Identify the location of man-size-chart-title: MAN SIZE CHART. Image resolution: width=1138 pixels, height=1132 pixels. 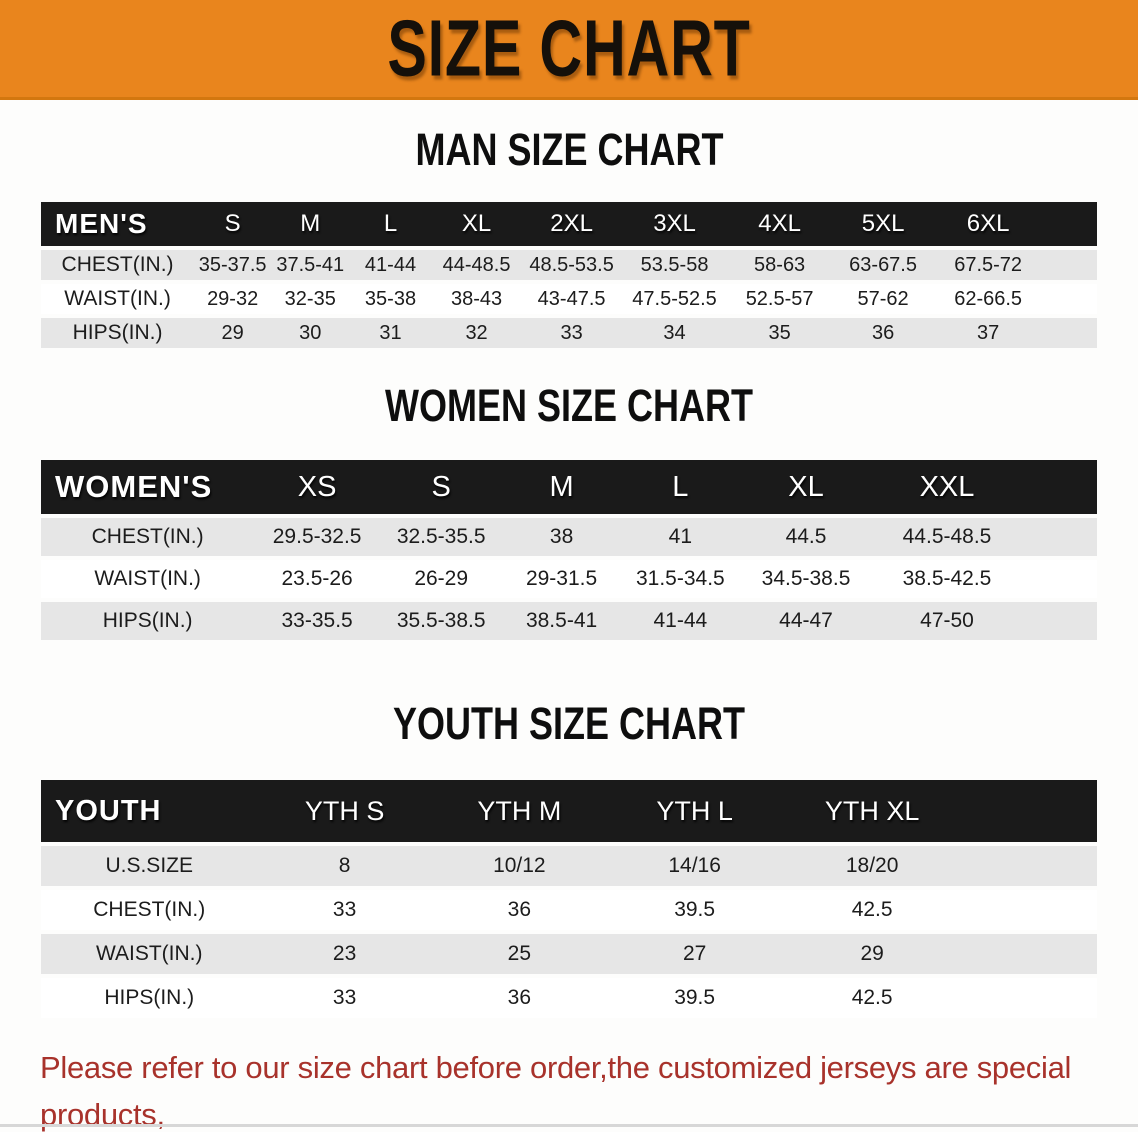
(568, 149).